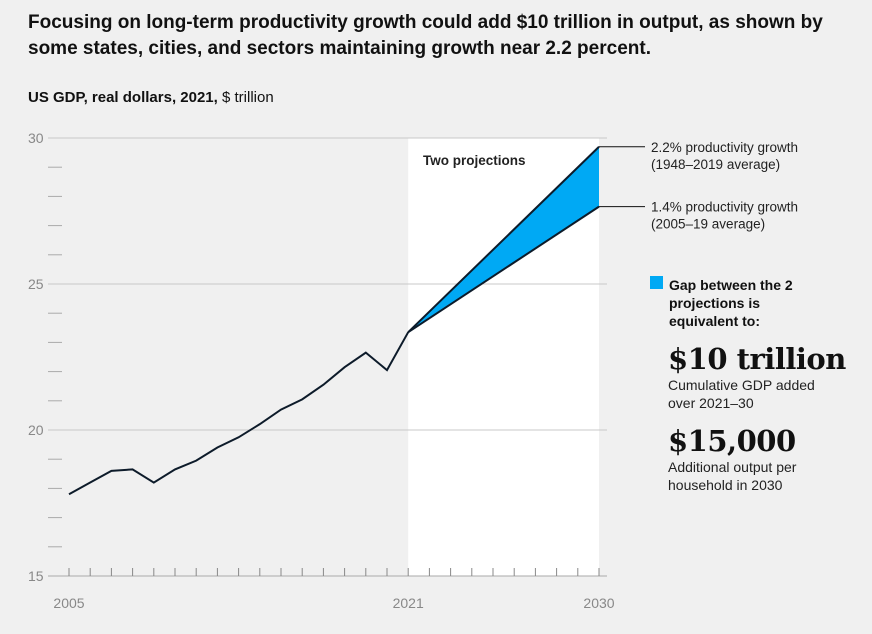 The width and height of the screenshot is (872, 634). What do you see at coordinates (715, 164) in the screenshot?
I see `projection-label-note: (1948–2019 average)` at bounding box center [715, 164].